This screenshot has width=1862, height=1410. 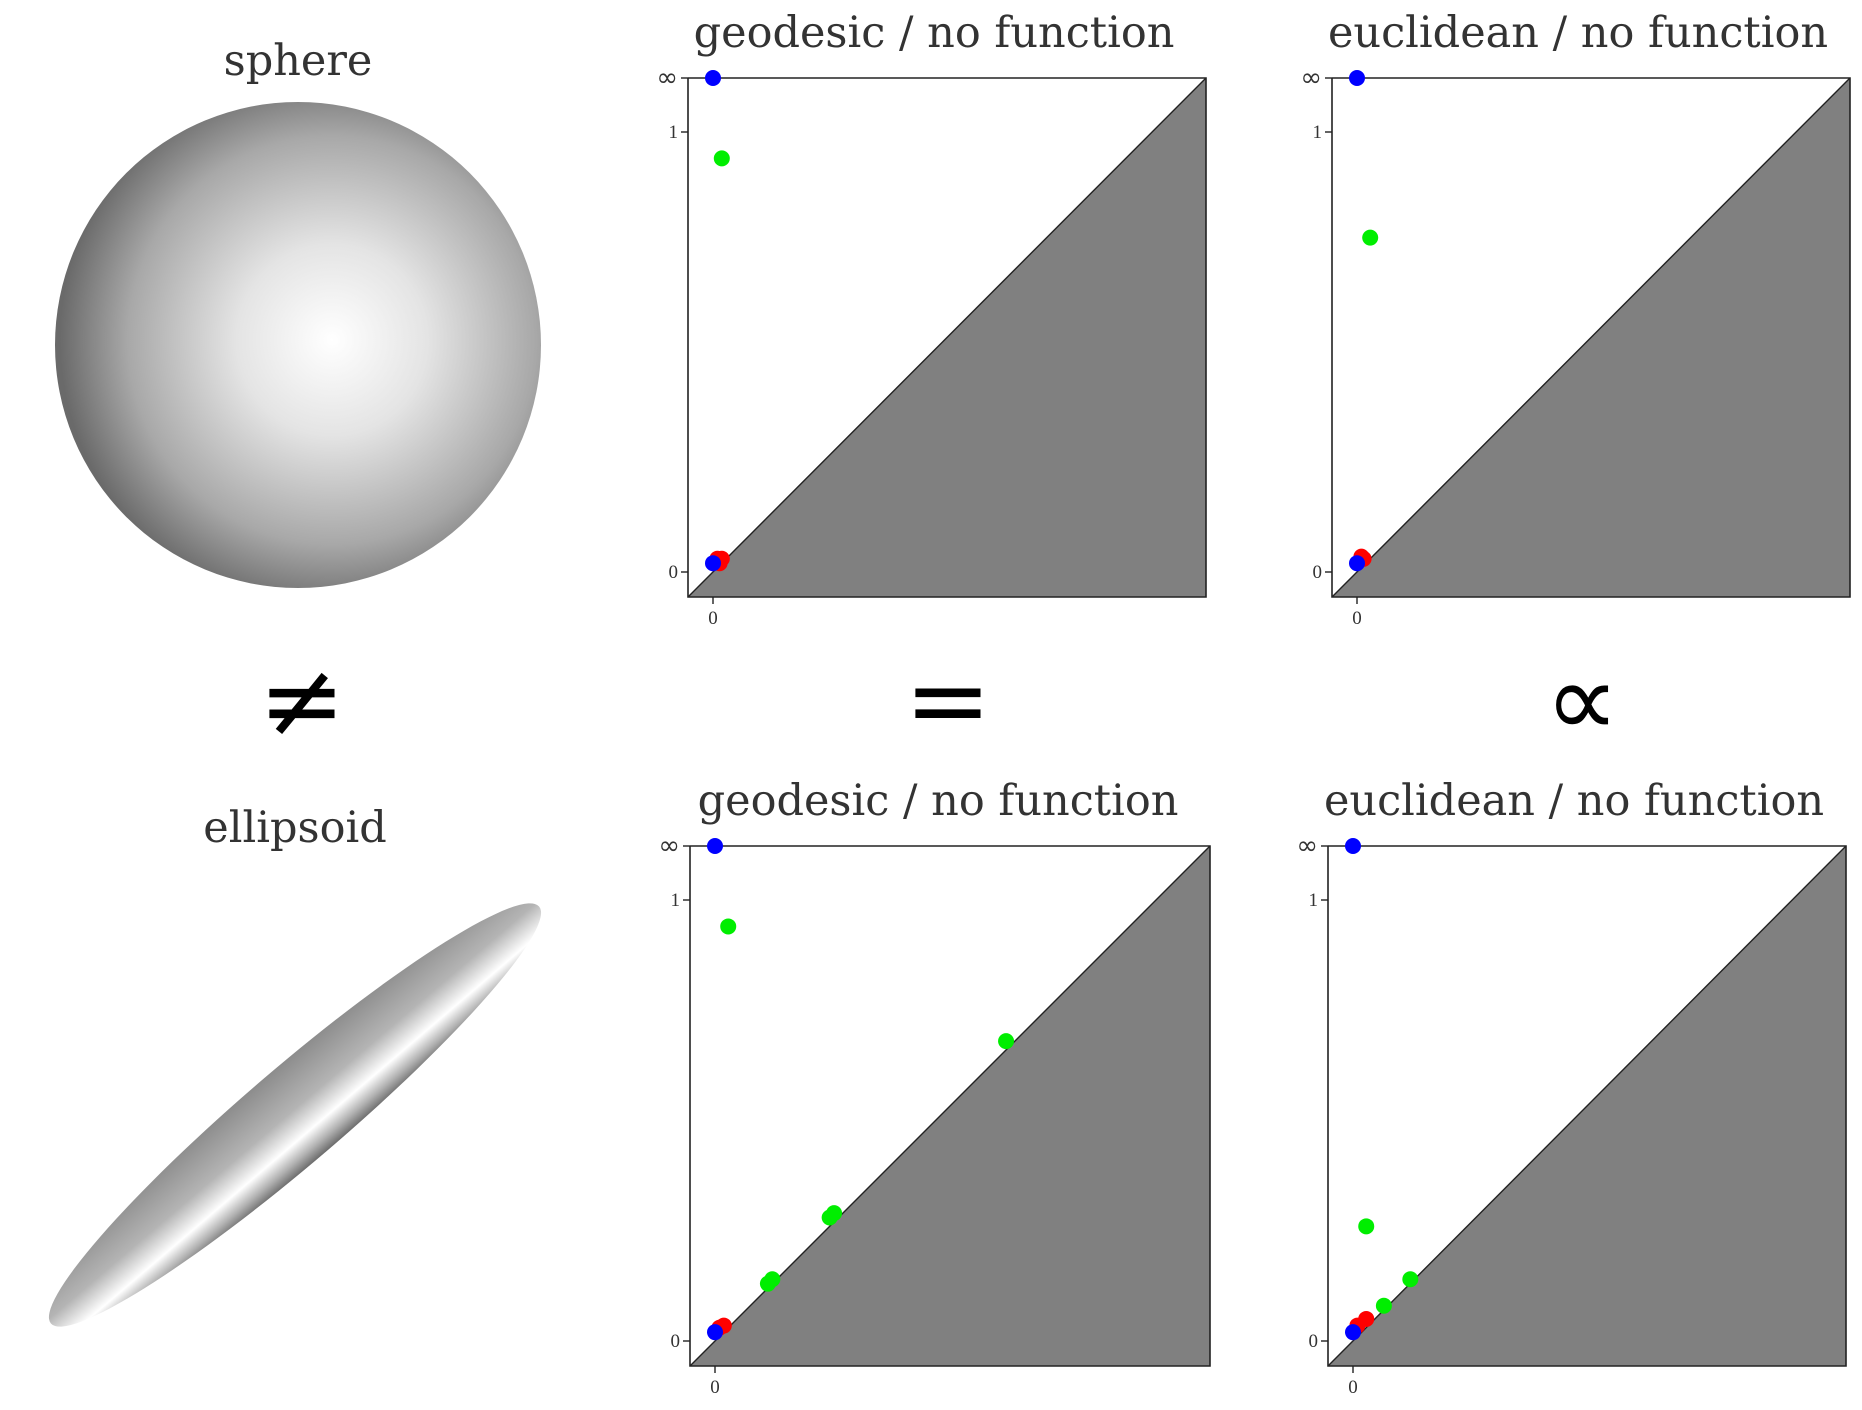 What do you see at coordinates (295, 1115) in the screenshot?
I see `ellipsoid-shape` at bounding box center [295, 1115].